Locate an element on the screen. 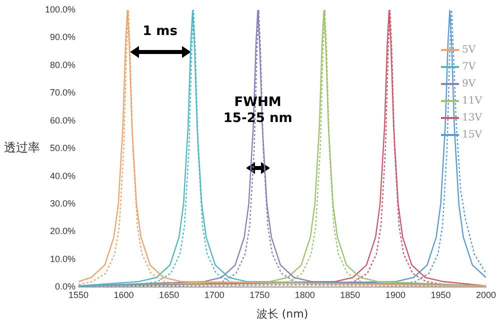 Image resolution: width=500 pixels, height=322 pixels. x-tick-label: 1800 is located at coordinates (304, 295).